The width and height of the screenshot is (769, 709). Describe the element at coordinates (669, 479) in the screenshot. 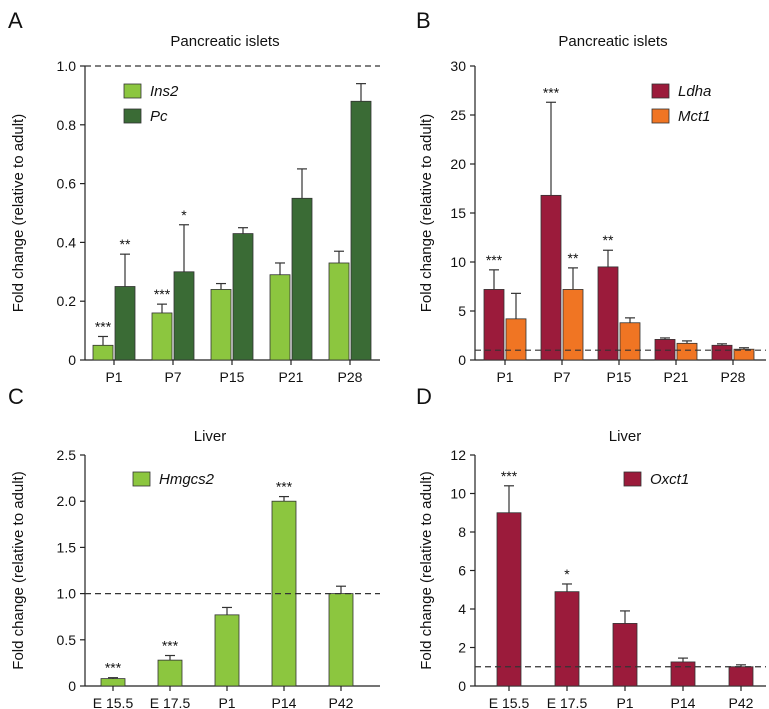

I see `legend-label: Oxct1` at that location.